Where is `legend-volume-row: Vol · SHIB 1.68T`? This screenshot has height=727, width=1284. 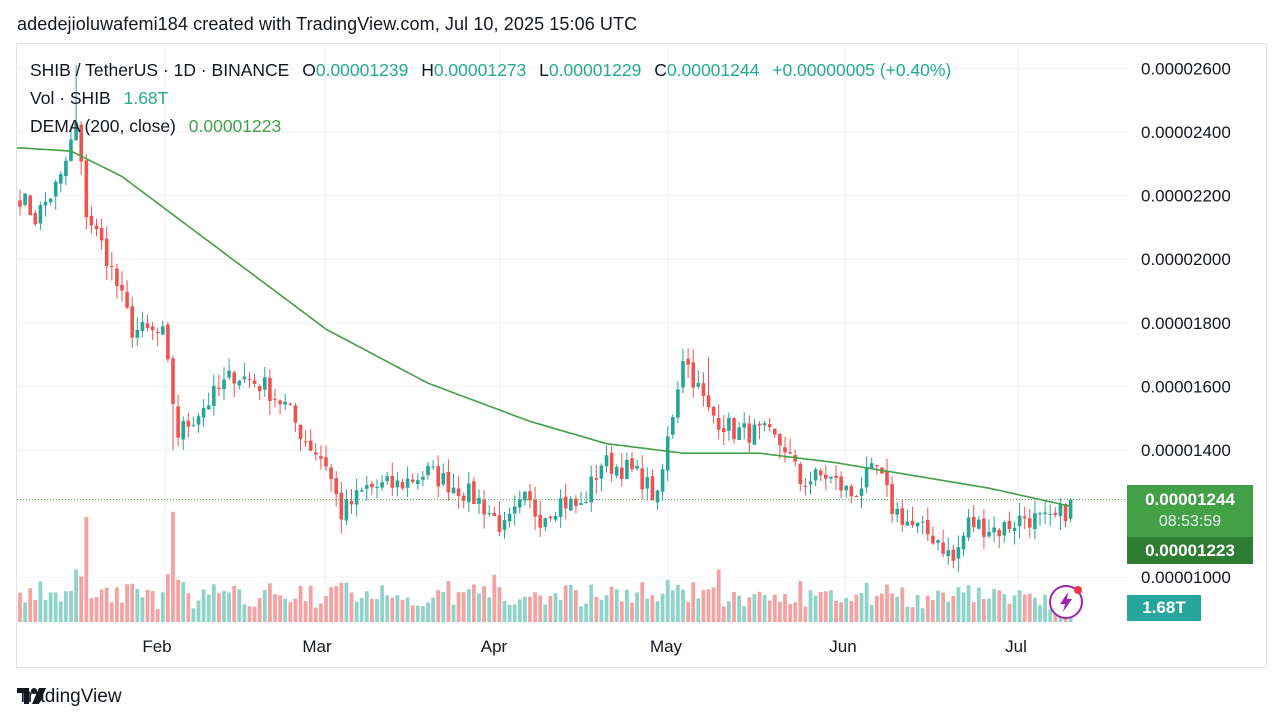 legend-volume-row: Vol · SHIB 1.68T is located at coordinates (99, 98).